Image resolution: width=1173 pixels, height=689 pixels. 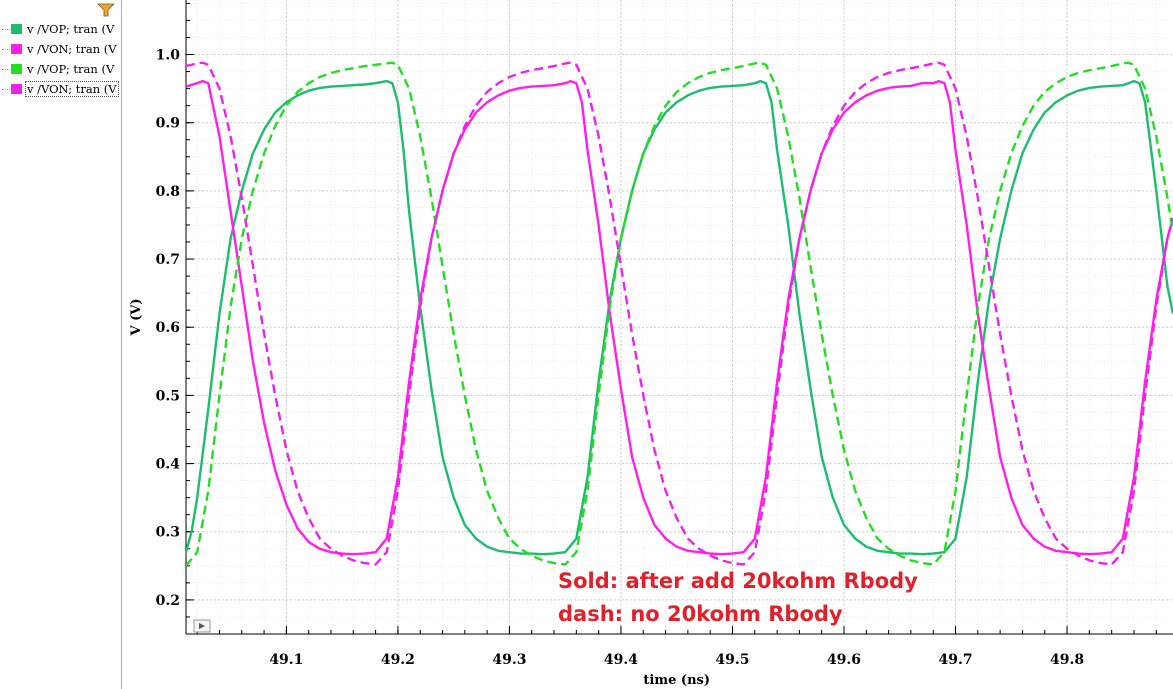 I want to click on x-tick-label: 49.4, so click(x=621, y=660).